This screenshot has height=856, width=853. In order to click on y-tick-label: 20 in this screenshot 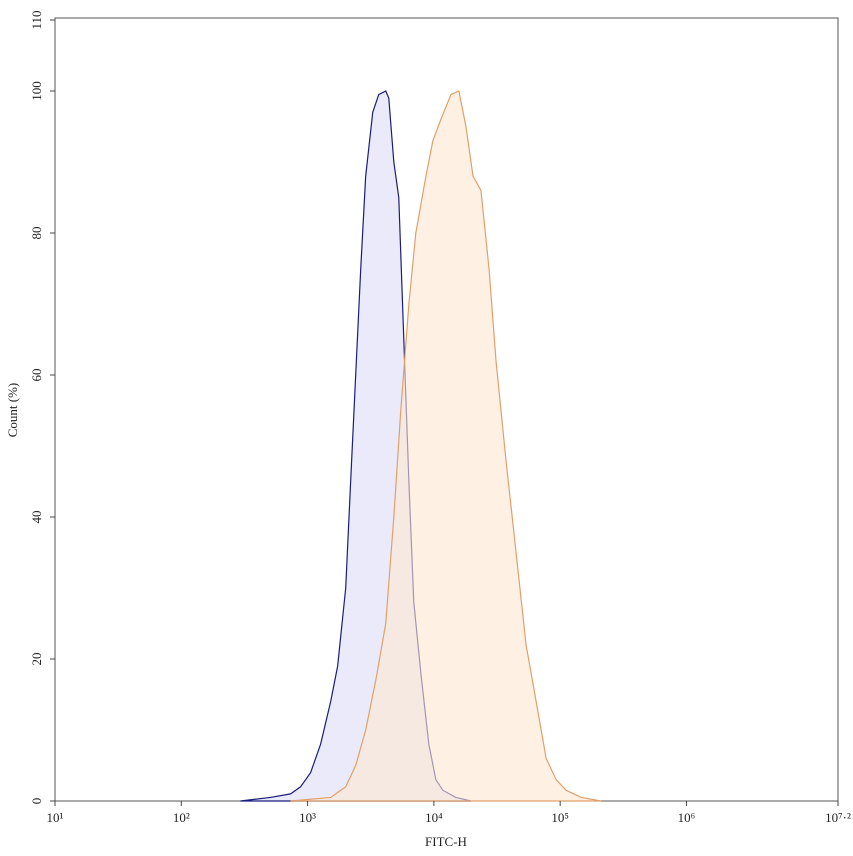, I will do `click(36, 659)`.